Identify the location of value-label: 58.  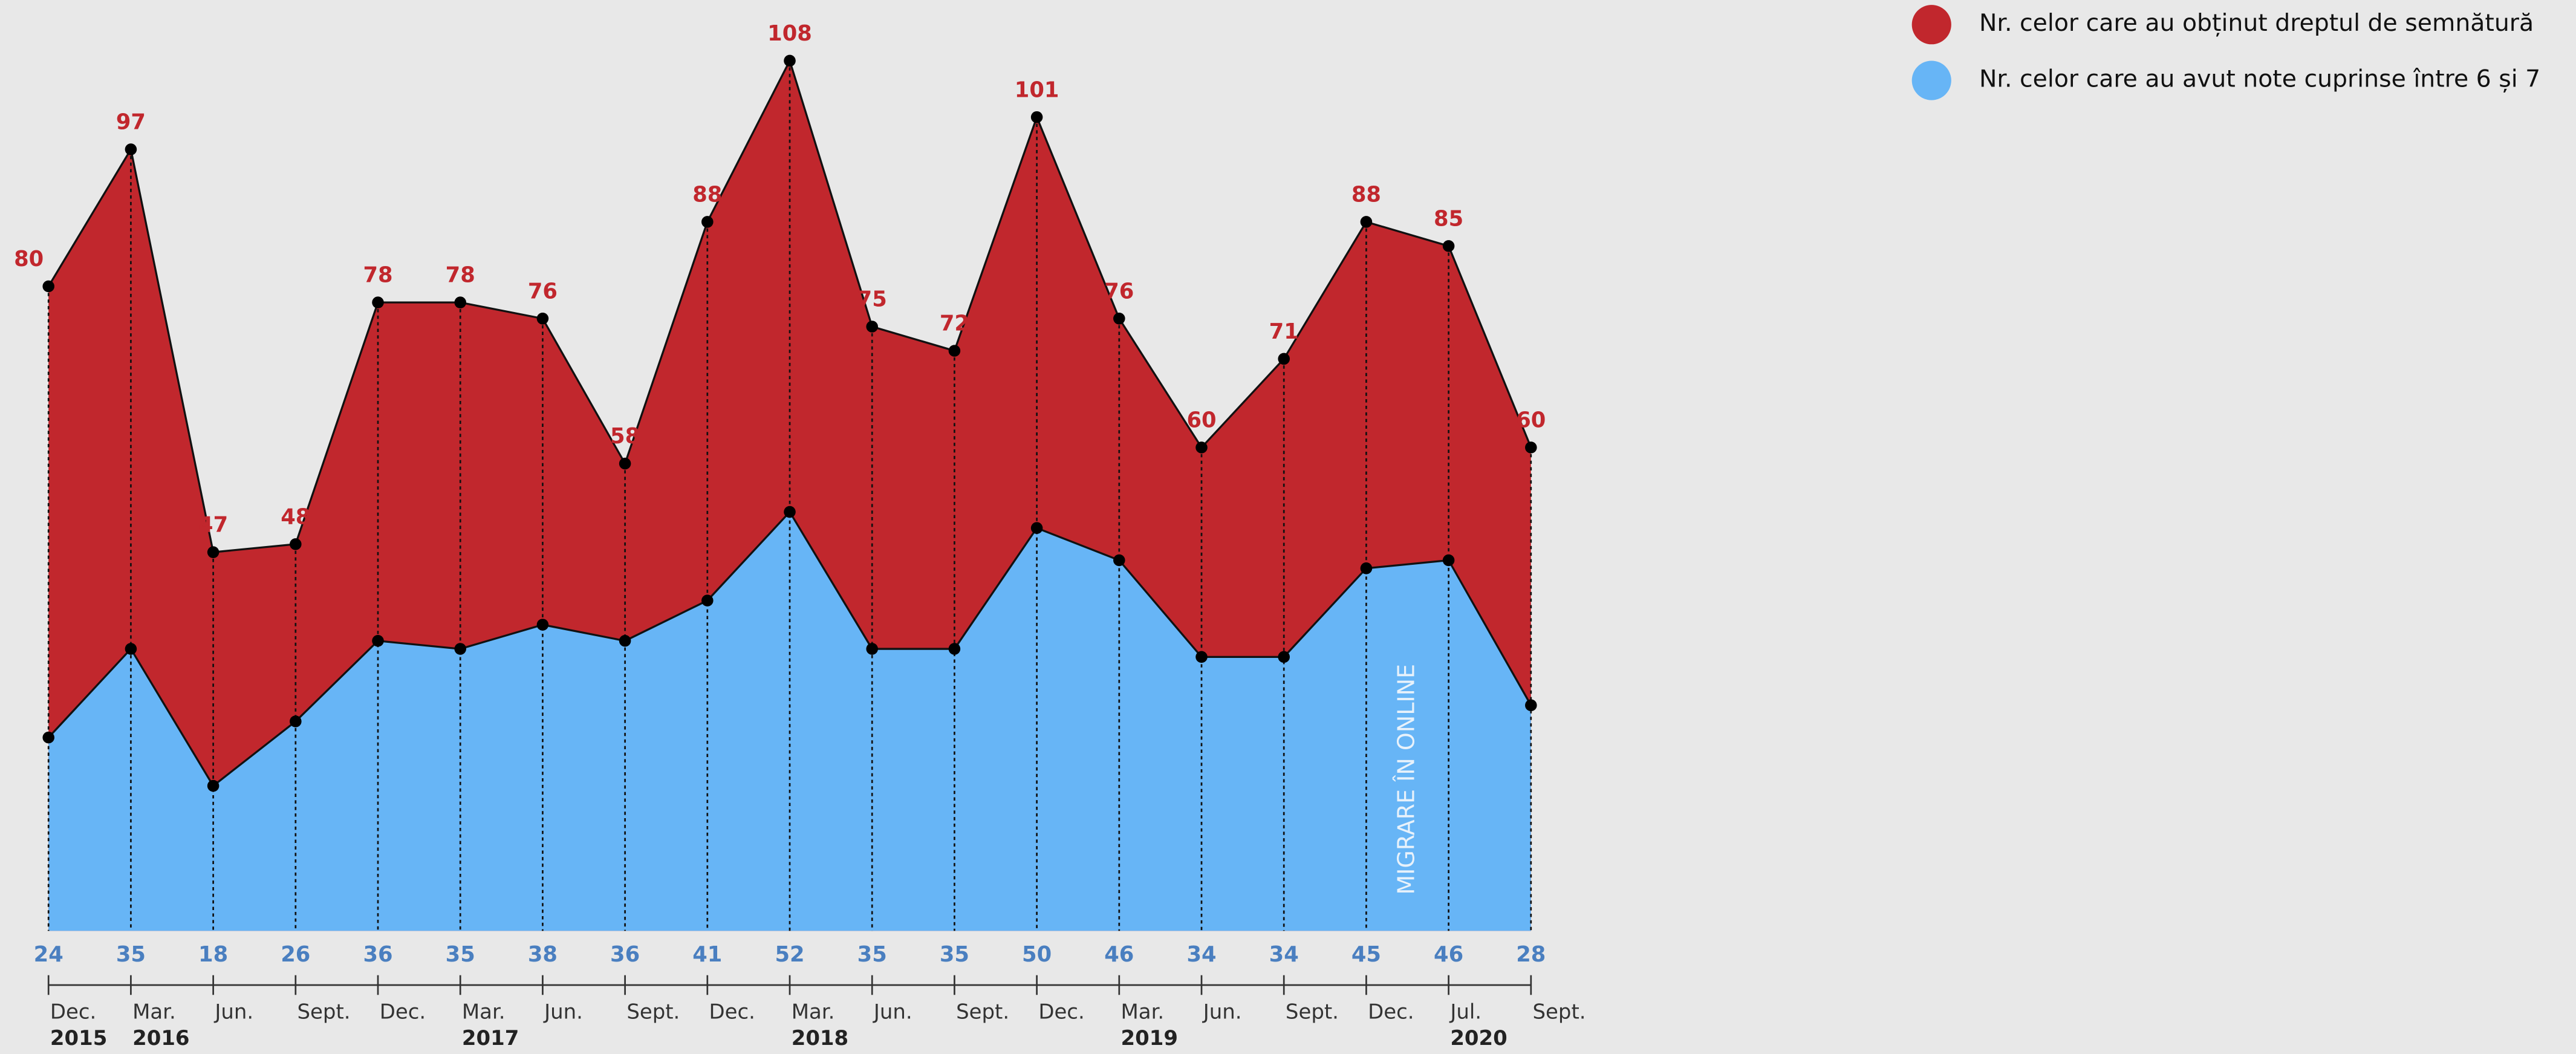
(625, 437).